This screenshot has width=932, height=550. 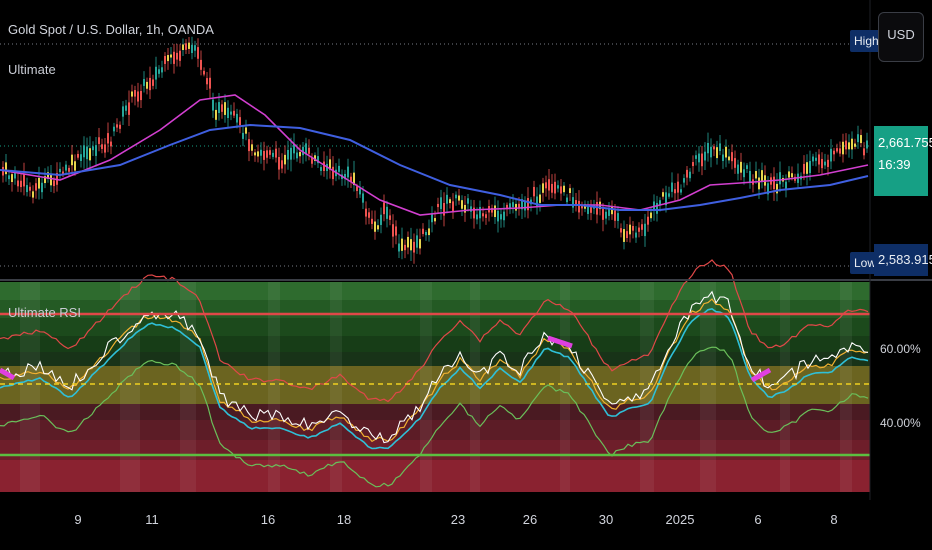 I want to click on low-marker-tag: Low, so click(x=865, y=263).